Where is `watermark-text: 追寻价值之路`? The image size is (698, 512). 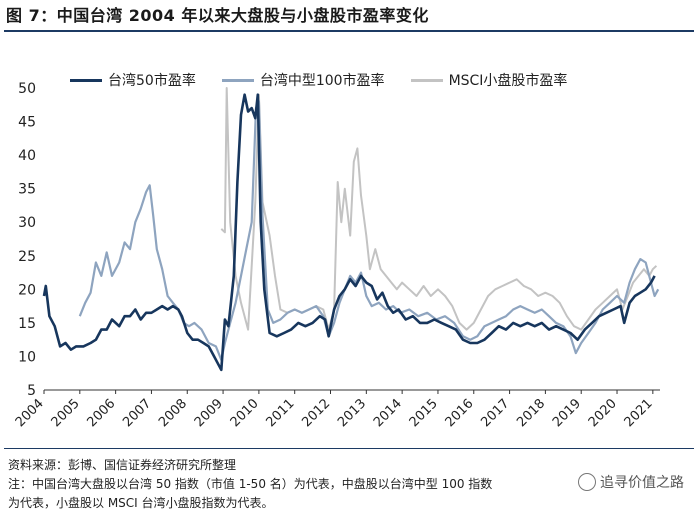 watermark-text: 追寻价值之路 is located at coordinates (642, 483).